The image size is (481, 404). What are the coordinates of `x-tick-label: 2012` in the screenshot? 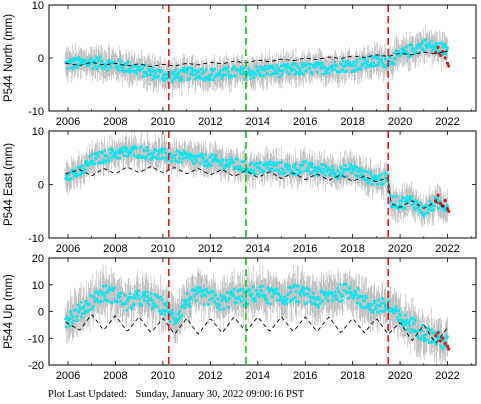 It's located at (210, 376).